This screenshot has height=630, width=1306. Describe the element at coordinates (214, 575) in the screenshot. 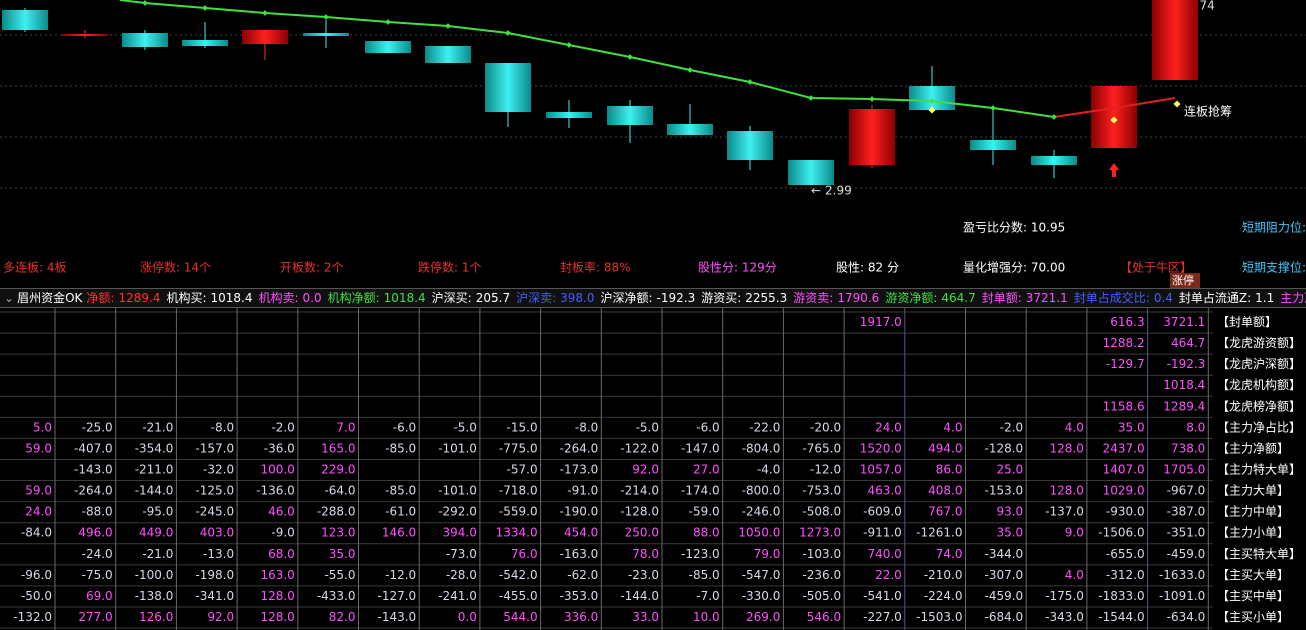

I see `table-cell: -198.0` at that location.